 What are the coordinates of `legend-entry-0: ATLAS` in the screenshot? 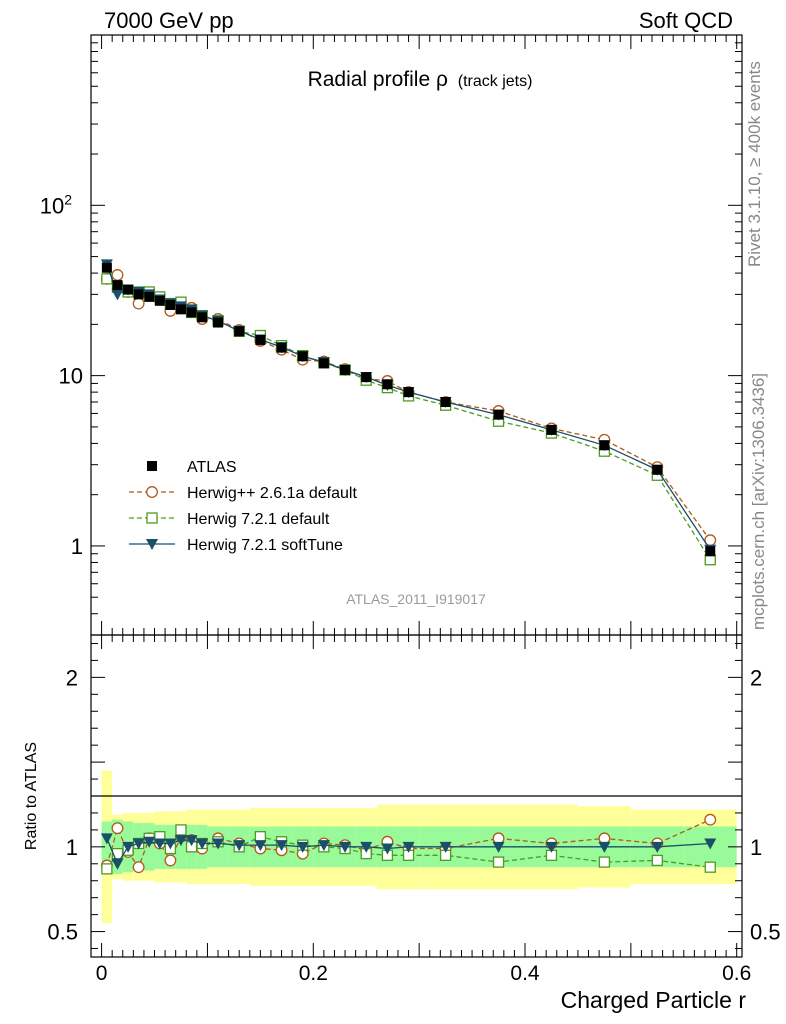 It's located at (192, 467).